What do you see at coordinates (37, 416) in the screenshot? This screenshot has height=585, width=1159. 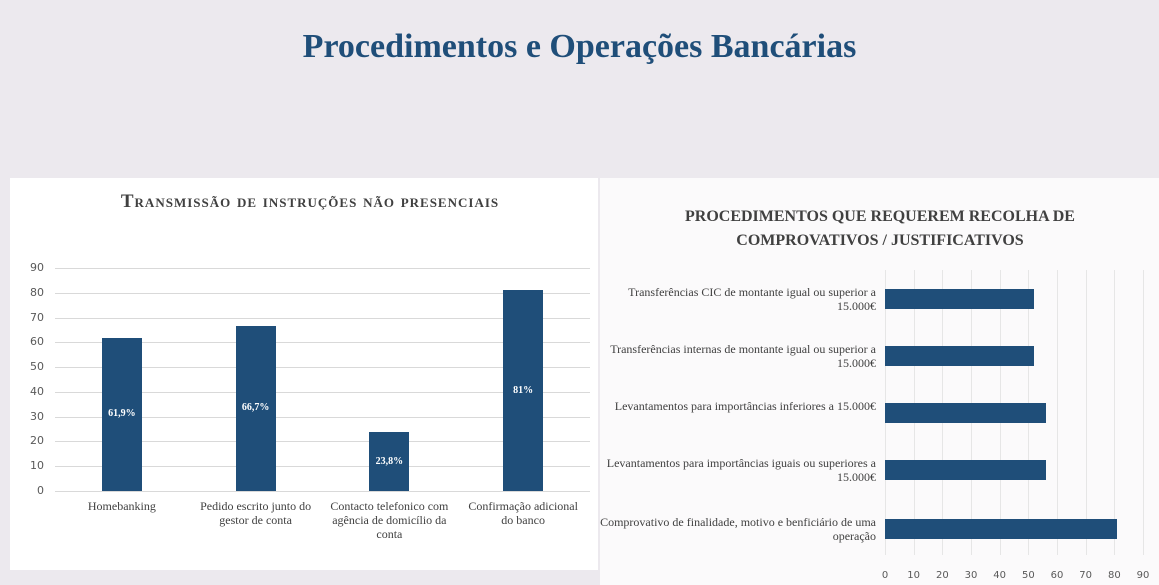 I see `y-tick-label: 30` at bounding box center [37, 416].